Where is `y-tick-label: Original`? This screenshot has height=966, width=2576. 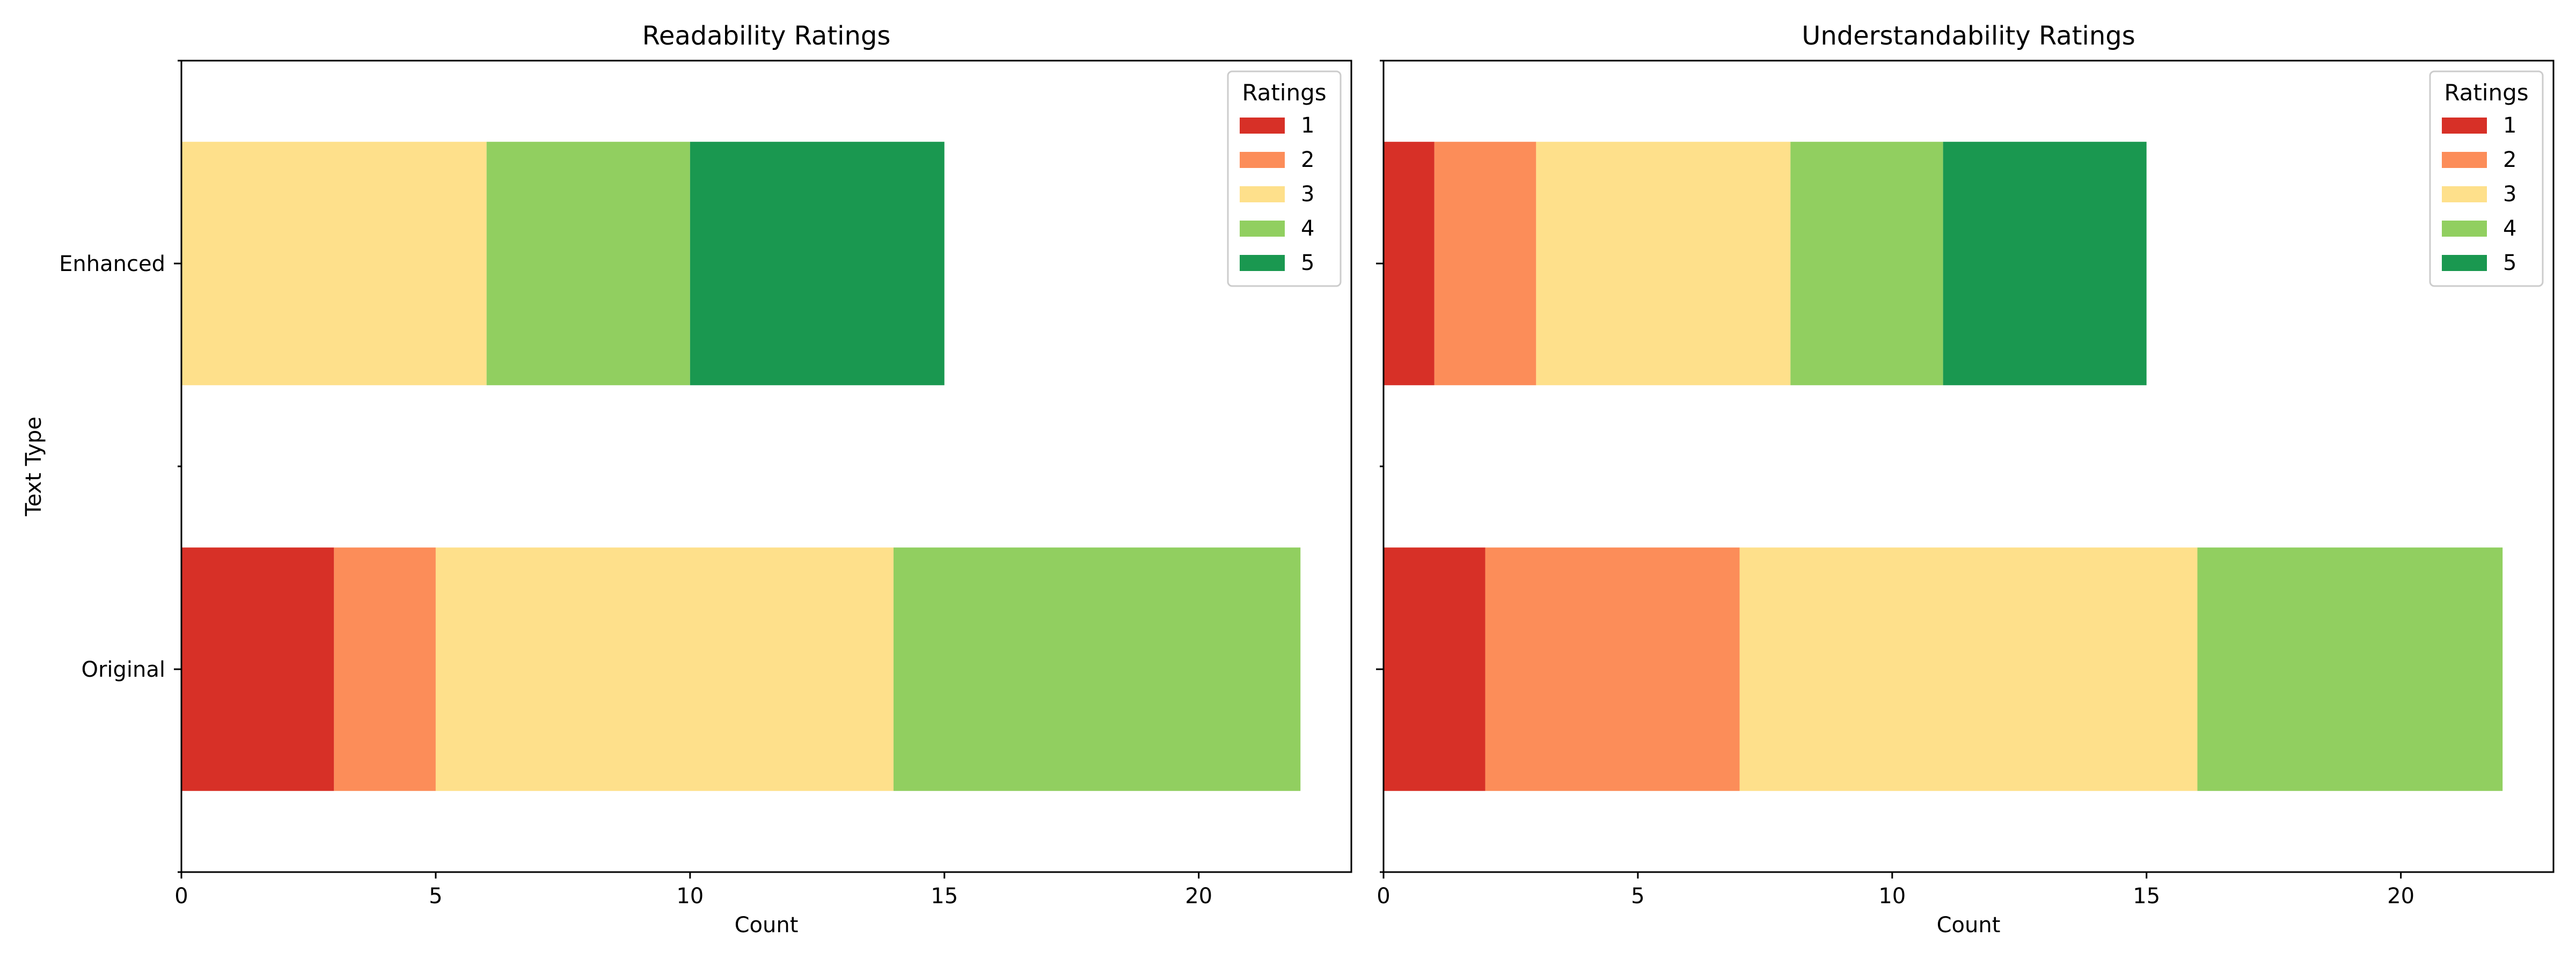
y-tick-label: Original is located at coordinates (123, 669).